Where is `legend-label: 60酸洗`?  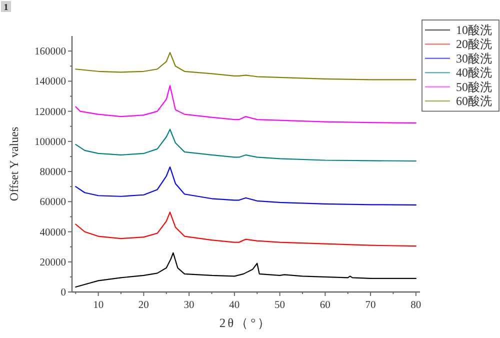
legend-label: 60酸洗 is located at coordinates (474, 101).